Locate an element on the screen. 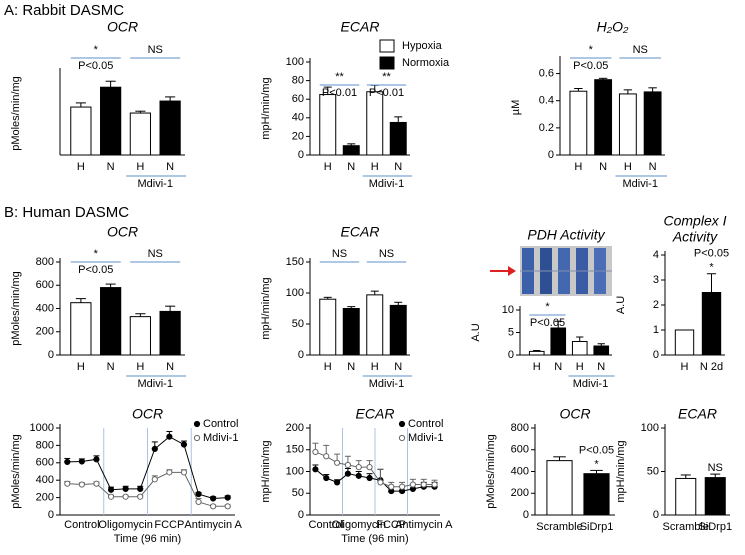  y-tick-label: 600 is located at coordinates (45, 463).